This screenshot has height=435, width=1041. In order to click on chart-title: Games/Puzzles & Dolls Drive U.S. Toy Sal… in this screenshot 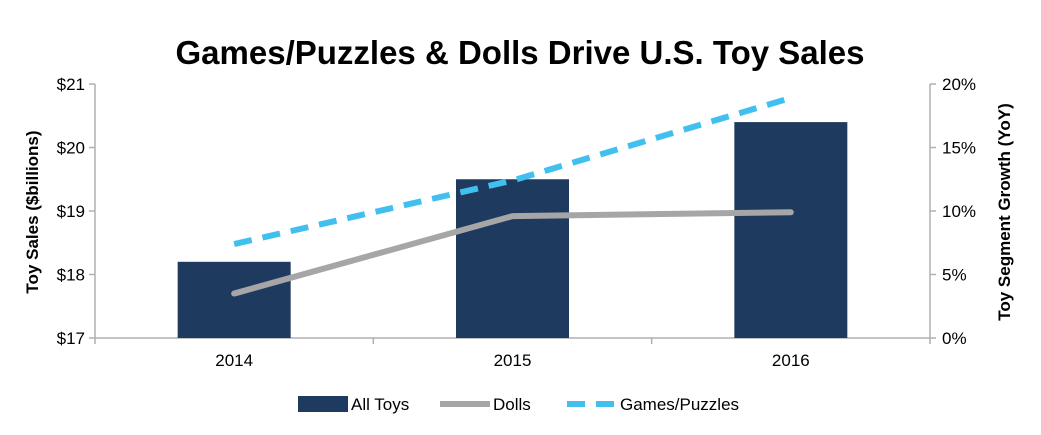, I will do `click(520, 52)`.